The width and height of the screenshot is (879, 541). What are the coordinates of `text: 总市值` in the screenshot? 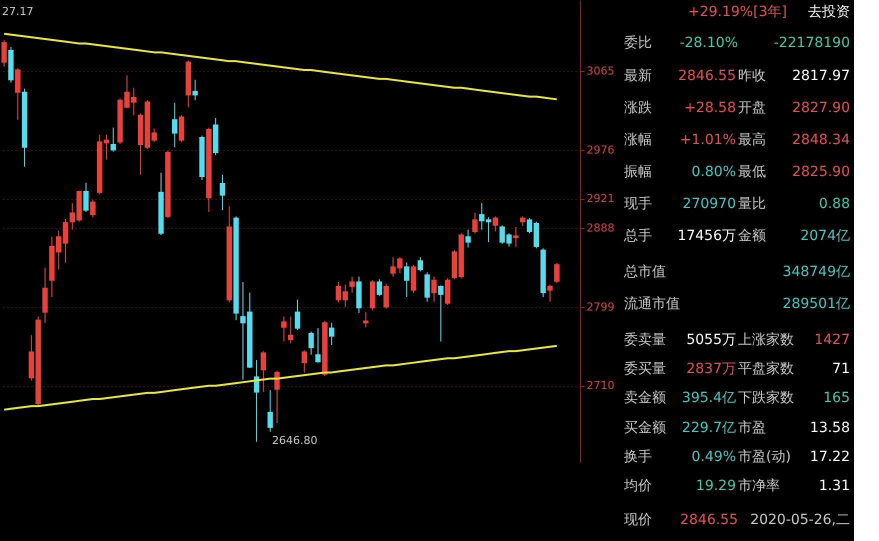 It's located at (644, 272).